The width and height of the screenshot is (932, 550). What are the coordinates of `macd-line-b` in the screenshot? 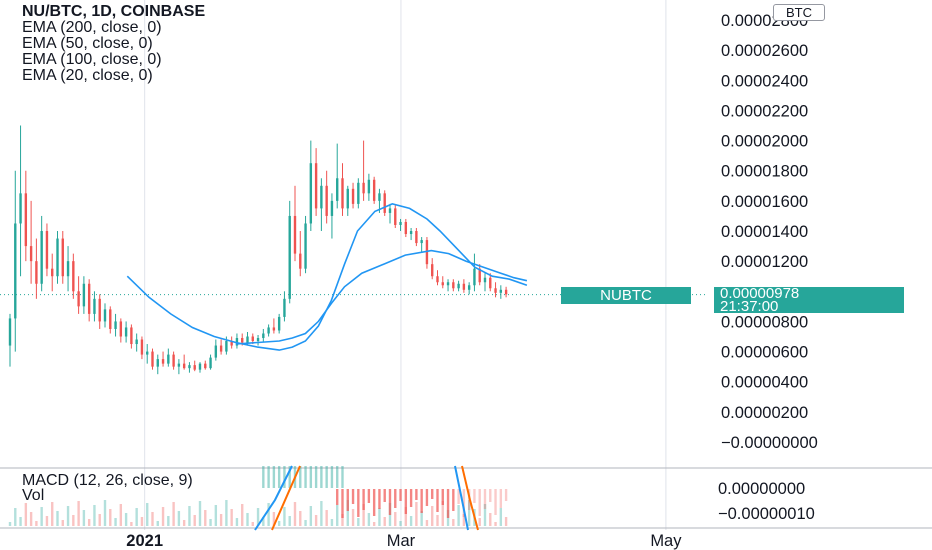 It's located at (461, 498).